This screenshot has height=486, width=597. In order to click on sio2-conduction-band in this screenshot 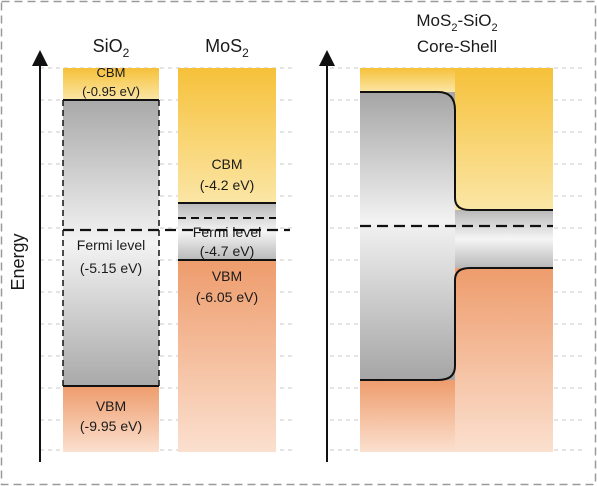, I will do `click(111, 84)`.